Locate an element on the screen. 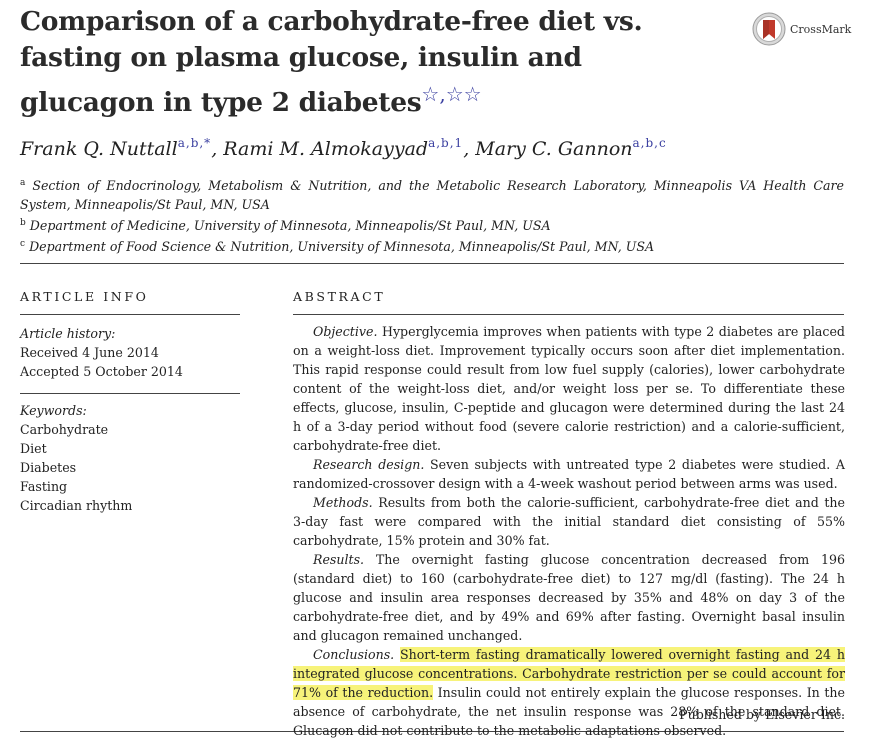  affiliation-marker: b is located at coordinates (23, 223).